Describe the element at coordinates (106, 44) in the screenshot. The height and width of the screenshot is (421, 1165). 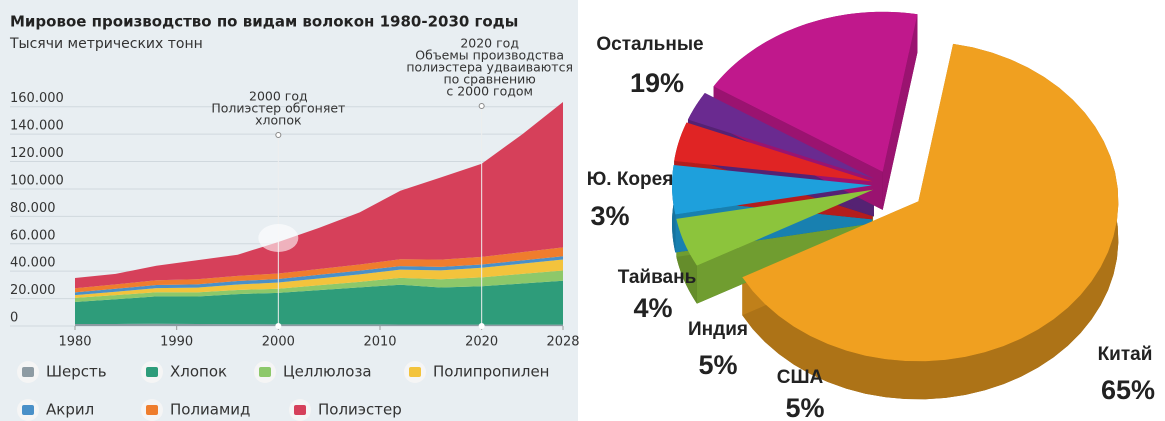
I see `chart-subtitle: Тысячи метрических тонн` at that location.